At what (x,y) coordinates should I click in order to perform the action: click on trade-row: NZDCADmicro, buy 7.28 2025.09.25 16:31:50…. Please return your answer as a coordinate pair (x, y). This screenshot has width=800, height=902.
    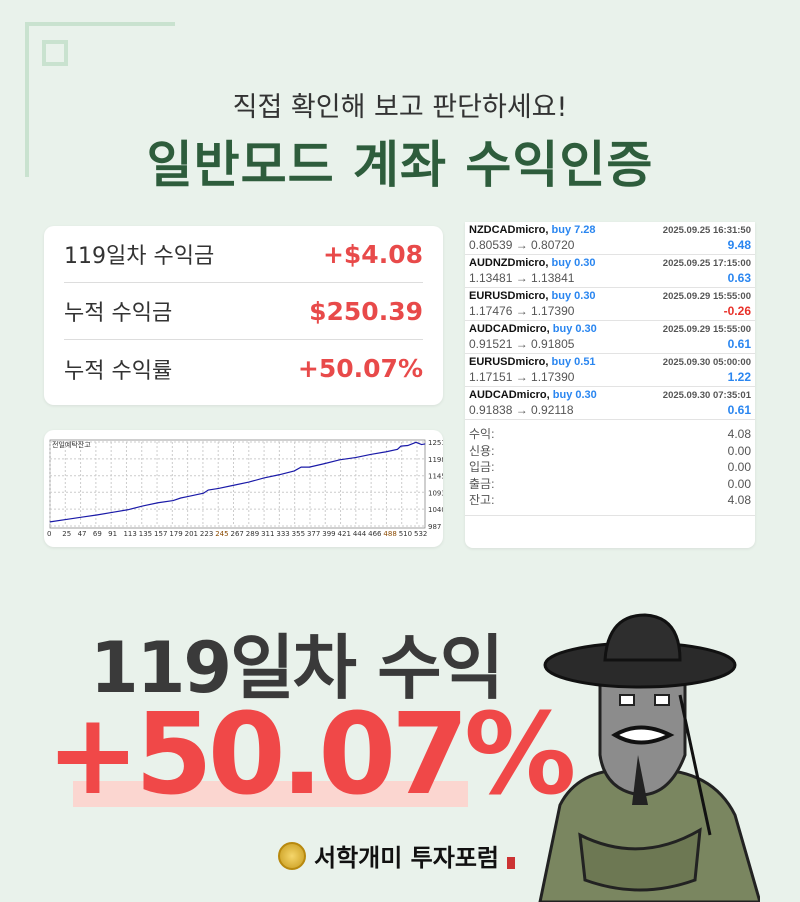
    Looking at the image, I should click on (610, 238).